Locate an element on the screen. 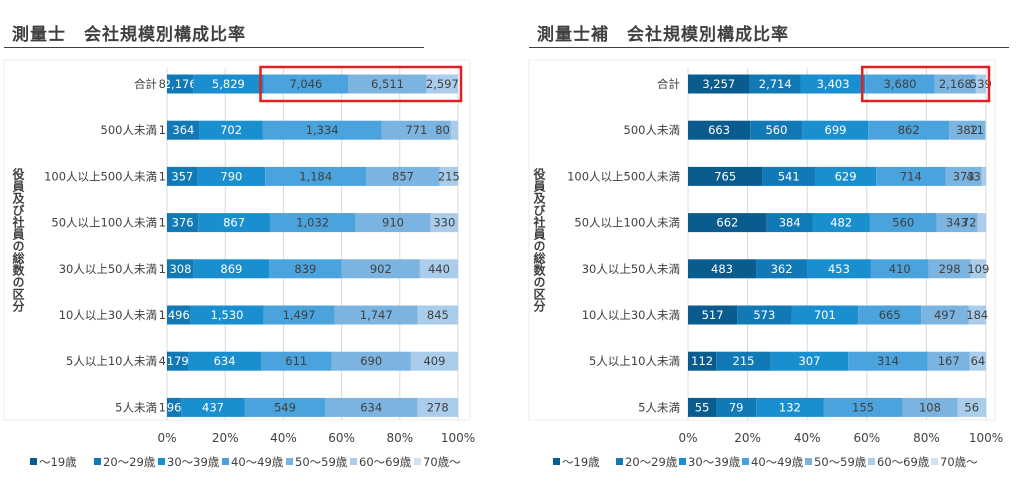 The width and height of the screenshot is (1019, 486). data-label: 108 is located at coordinates (930, 407).